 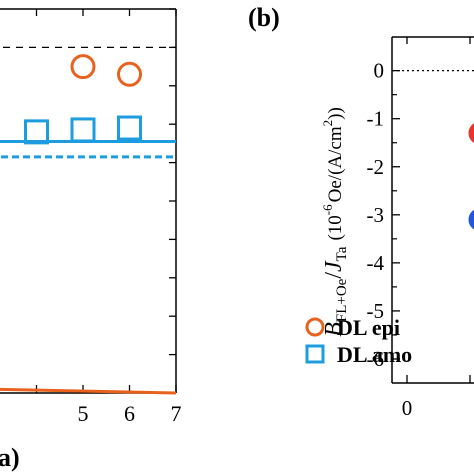 I want to click on panel-b-x-tick-label: 0, so click(x=407, y=408).